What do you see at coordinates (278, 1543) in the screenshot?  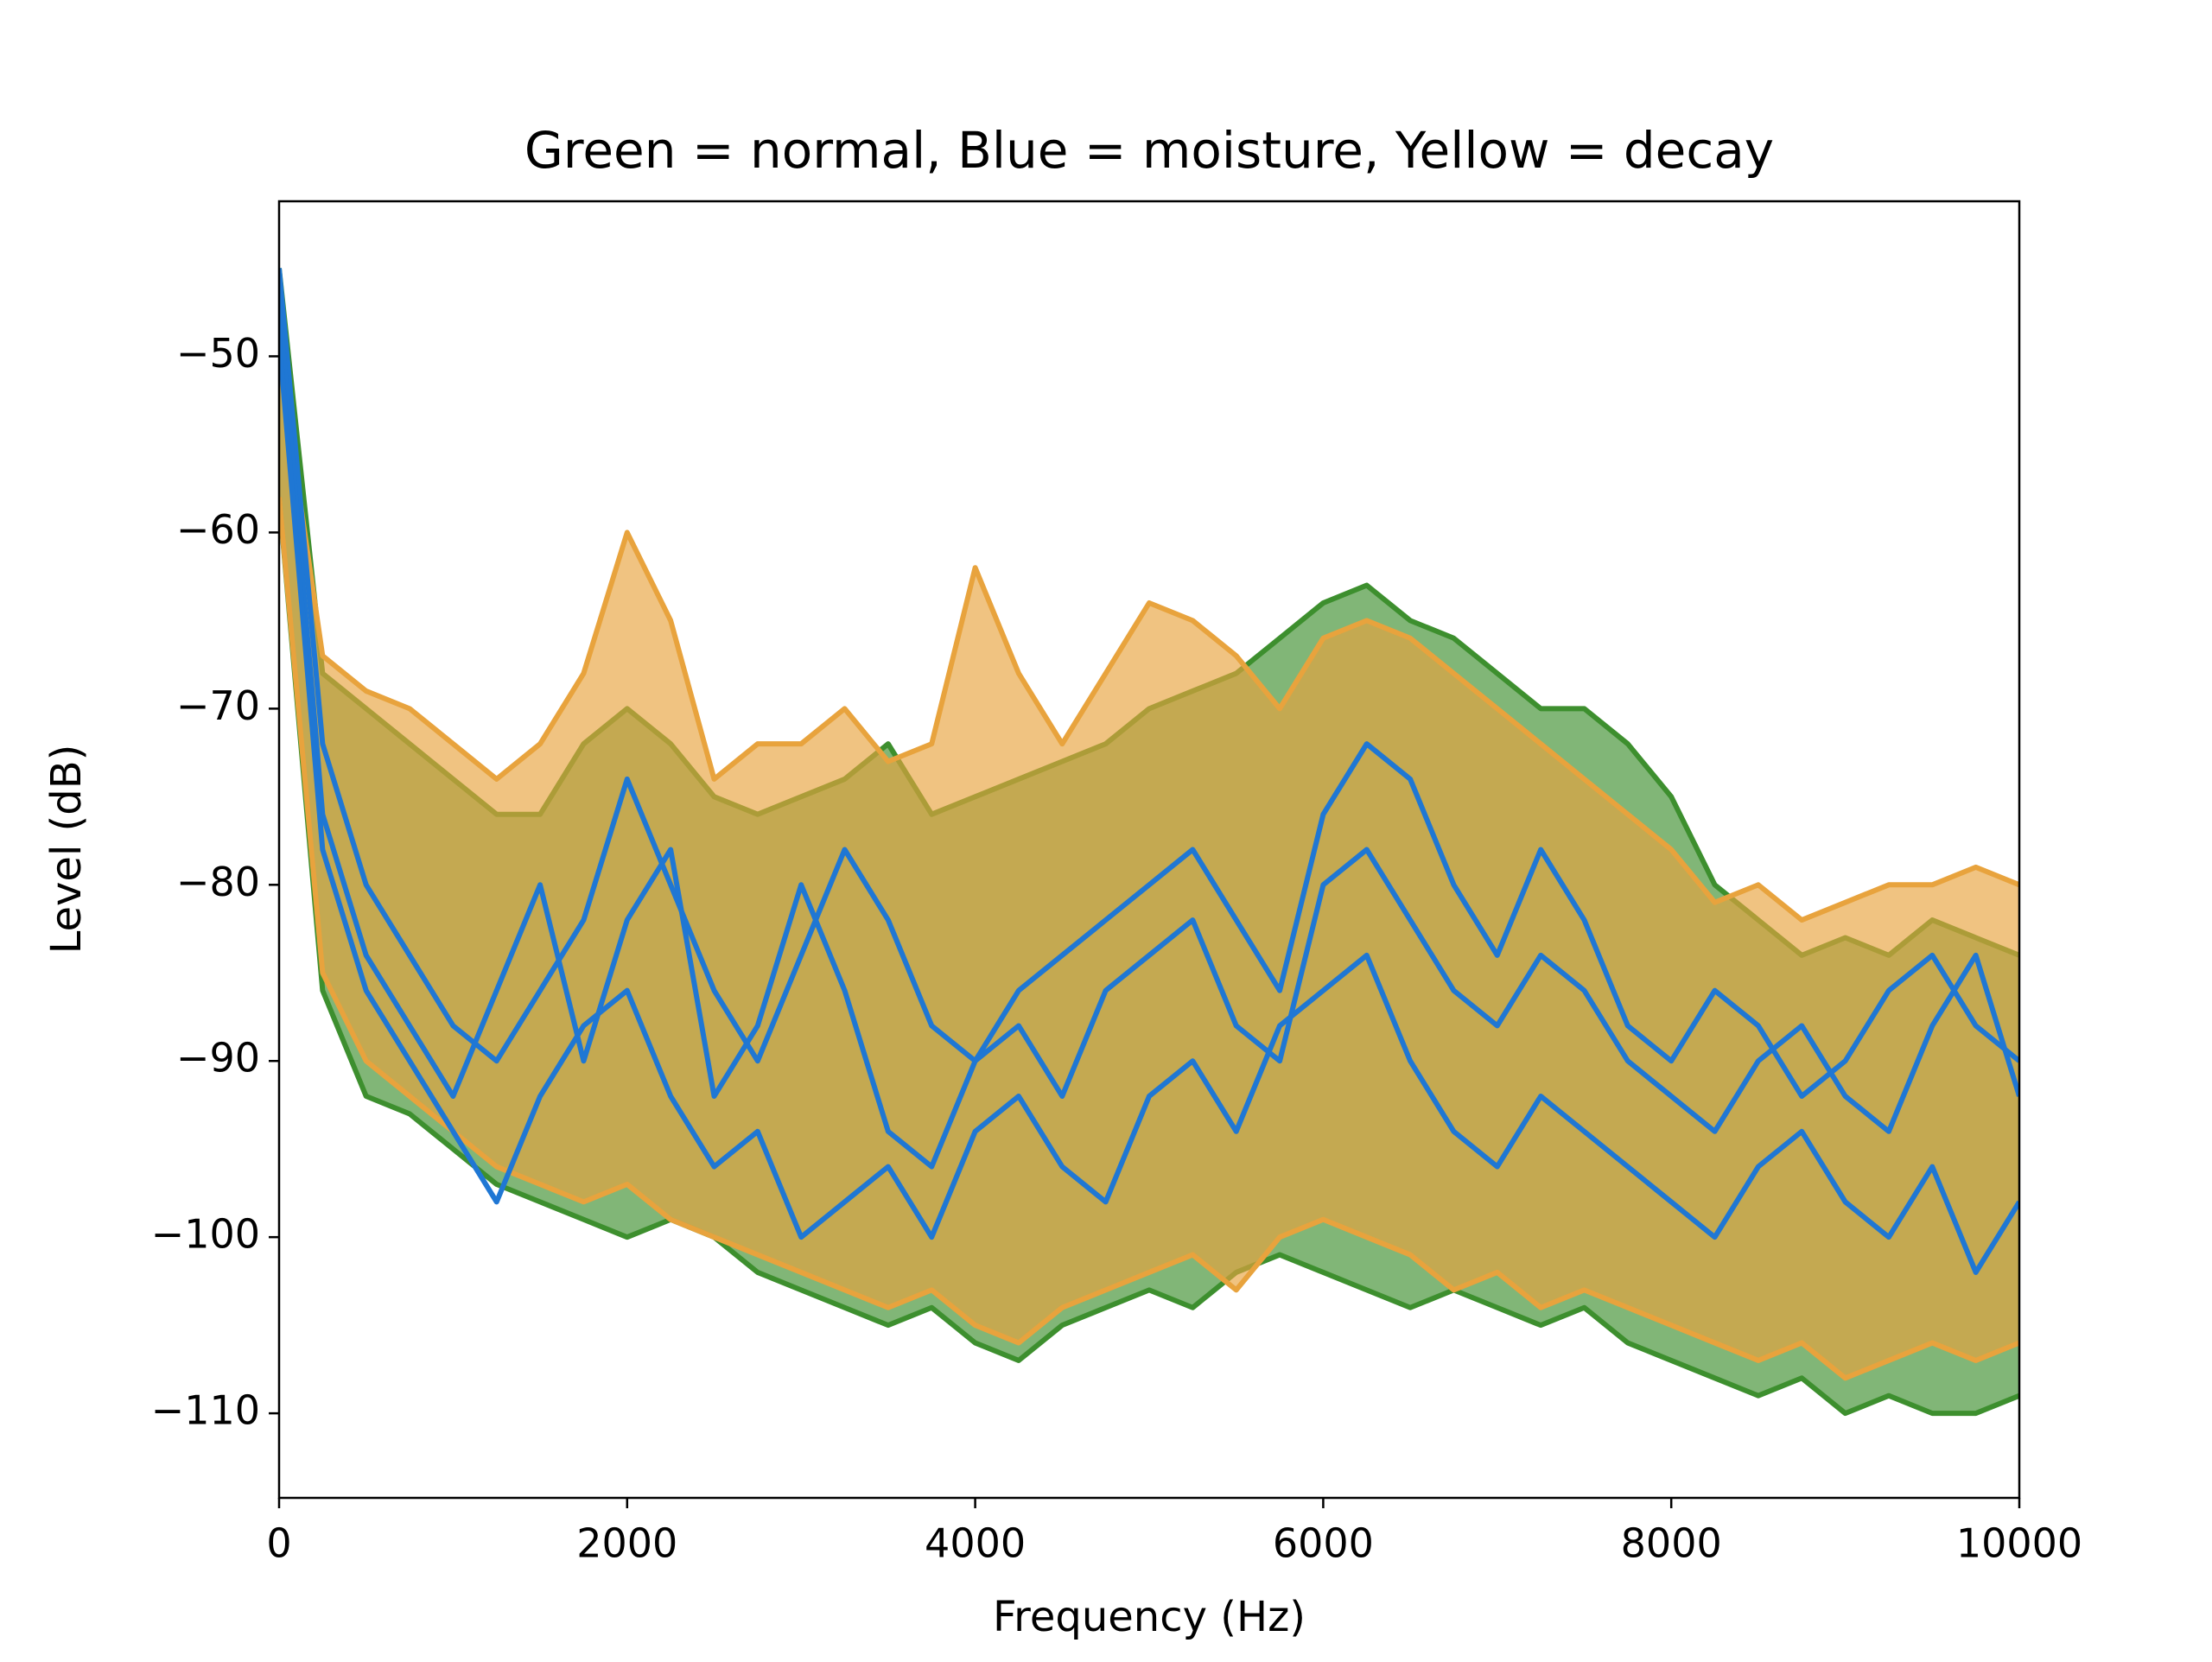 I see `x-tick-label: 0` at bounding box center [278, 1543].